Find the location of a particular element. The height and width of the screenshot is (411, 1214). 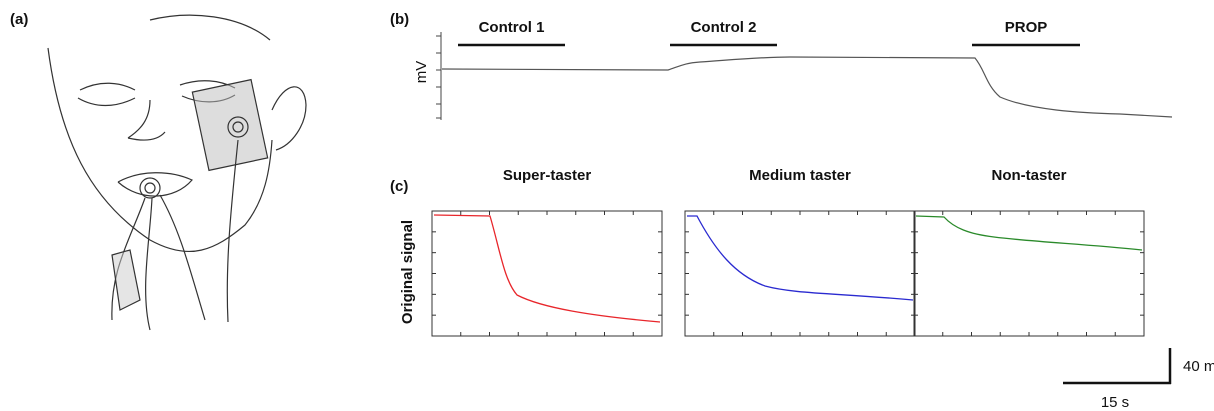

scale-label: 15 s is located at coordinates (1115, 402).